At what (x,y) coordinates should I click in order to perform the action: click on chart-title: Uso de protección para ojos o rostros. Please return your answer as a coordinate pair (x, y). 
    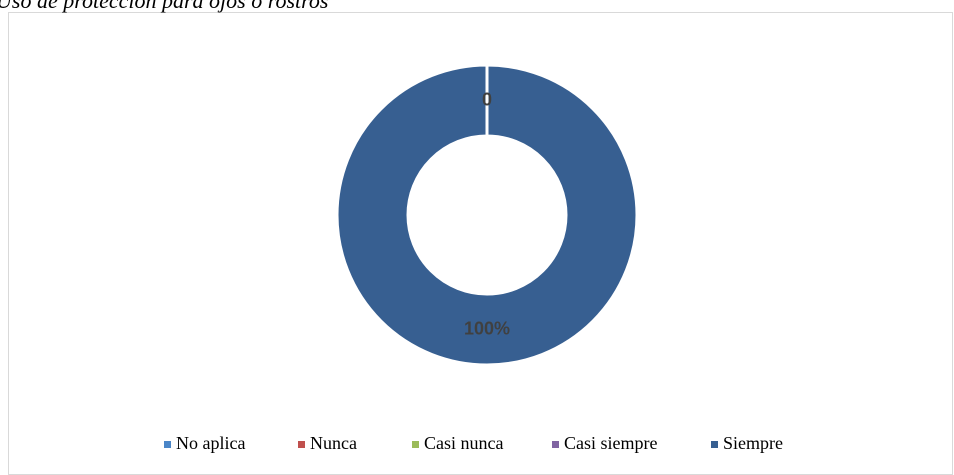
    Looking at the image, I should click on (164, 6).